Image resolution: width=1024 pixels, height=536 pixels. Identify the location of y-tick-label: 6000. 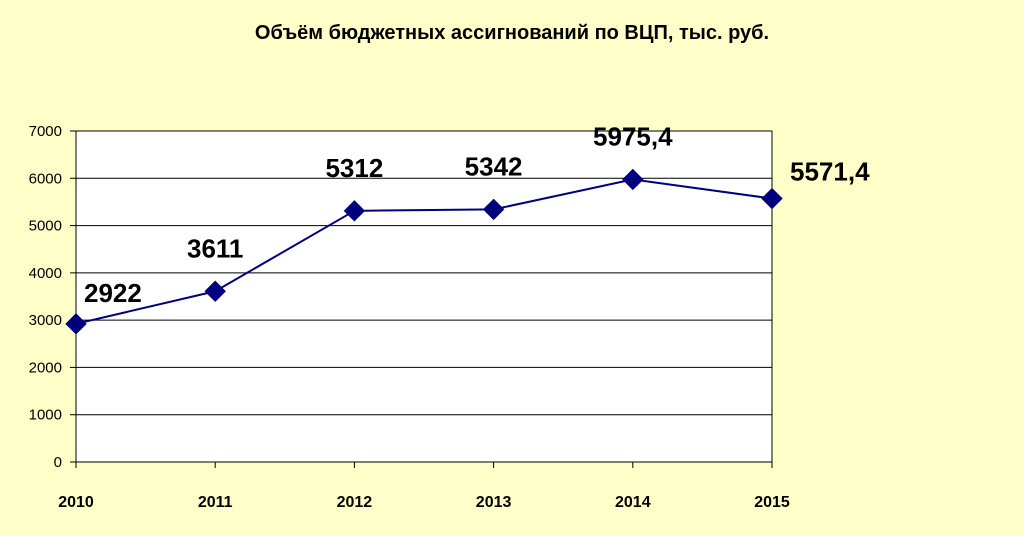
(45, 178).